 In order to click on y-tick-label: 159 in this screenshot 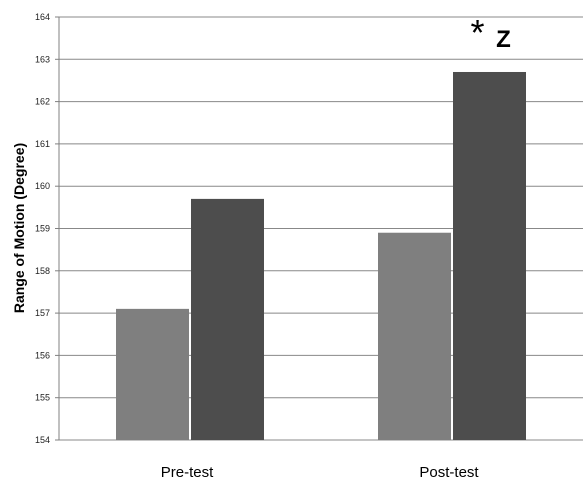, I will do `click(42, 229)`.